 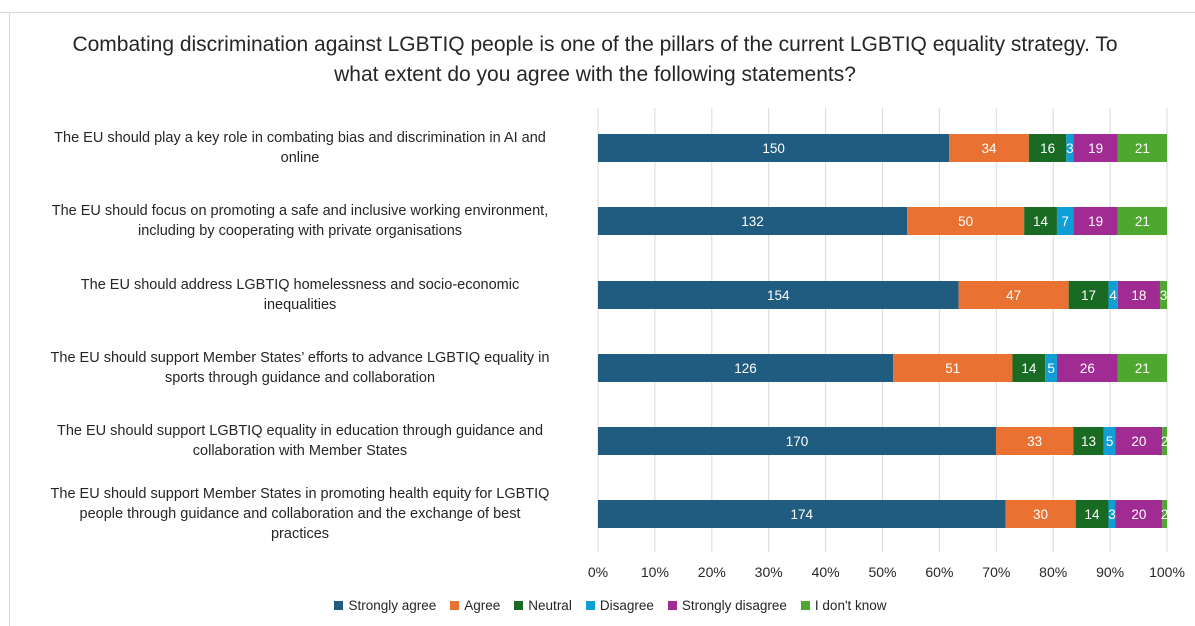 What do you see at coordinates (1034, 441) in the screenshot?
I see `data-label: 33` at bounding box center [1034, 441].